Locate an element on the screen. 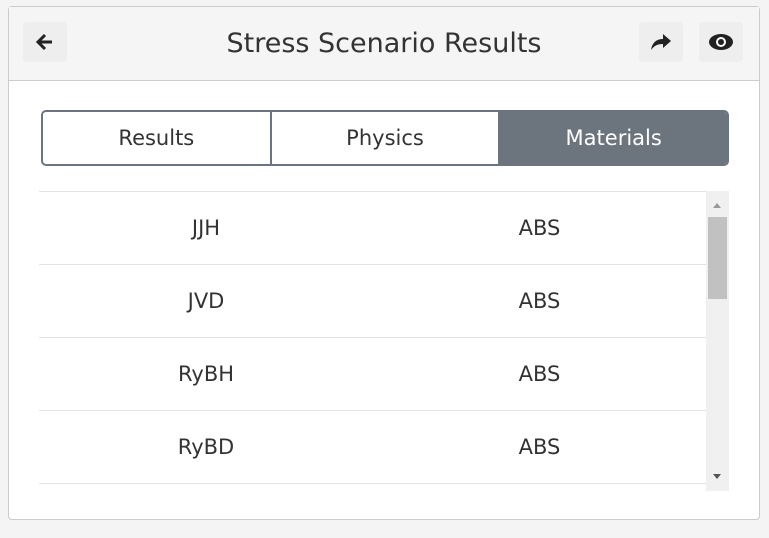  tab: Results is located at coordinates (157, 138).